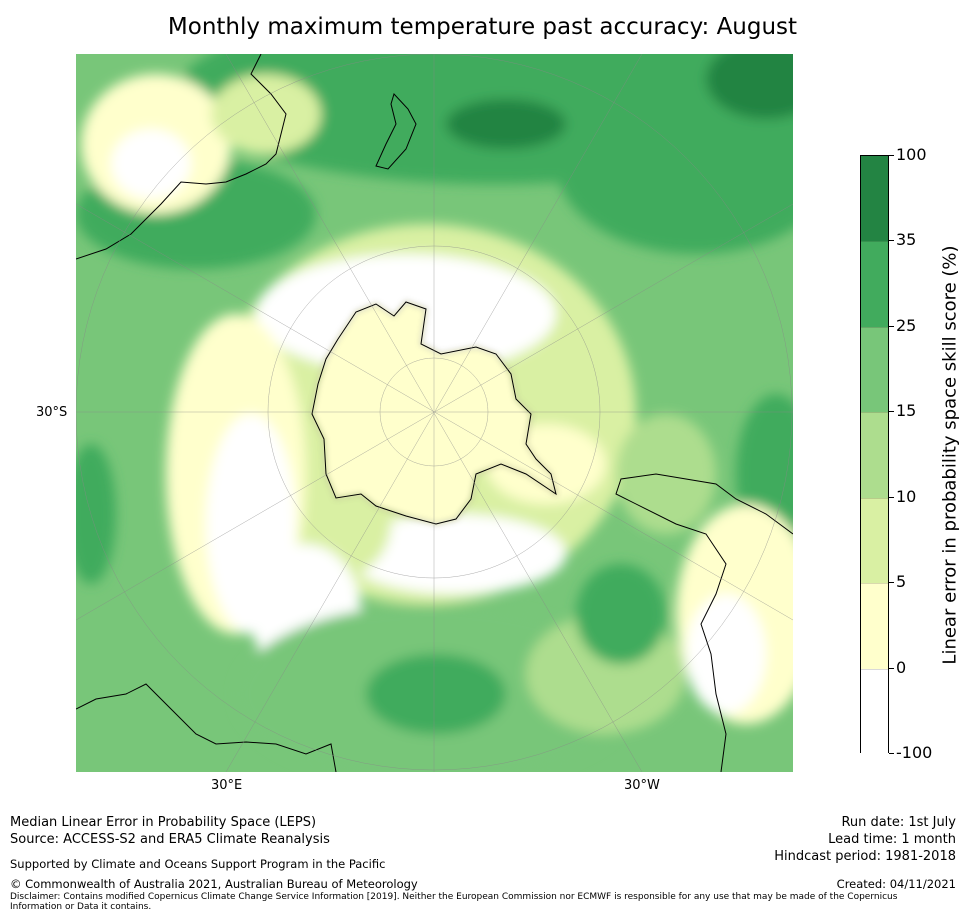 This screenshot has height=919, width=965. I want to click on colorbar-tick-label: 5, so click(901, 581).